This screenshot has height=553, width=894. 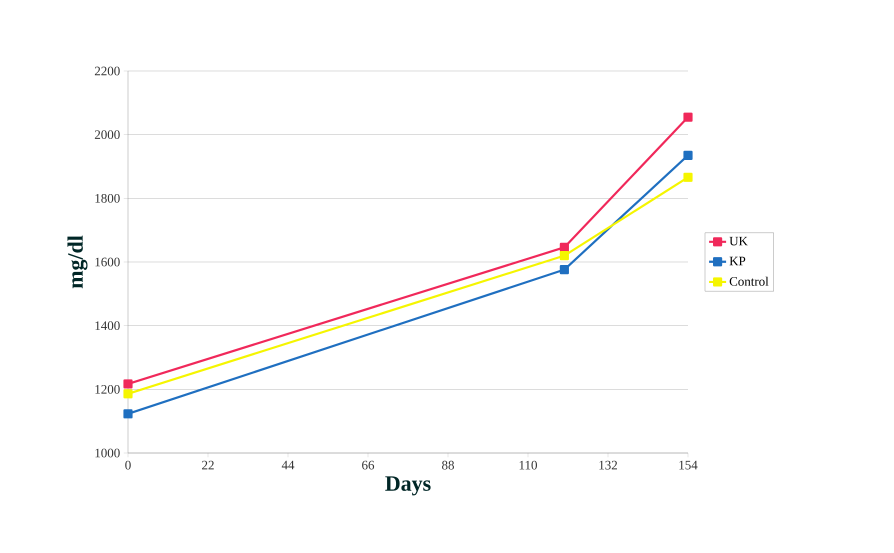 I want to click on x-tick-label: 132, so click(x=608, y=465).